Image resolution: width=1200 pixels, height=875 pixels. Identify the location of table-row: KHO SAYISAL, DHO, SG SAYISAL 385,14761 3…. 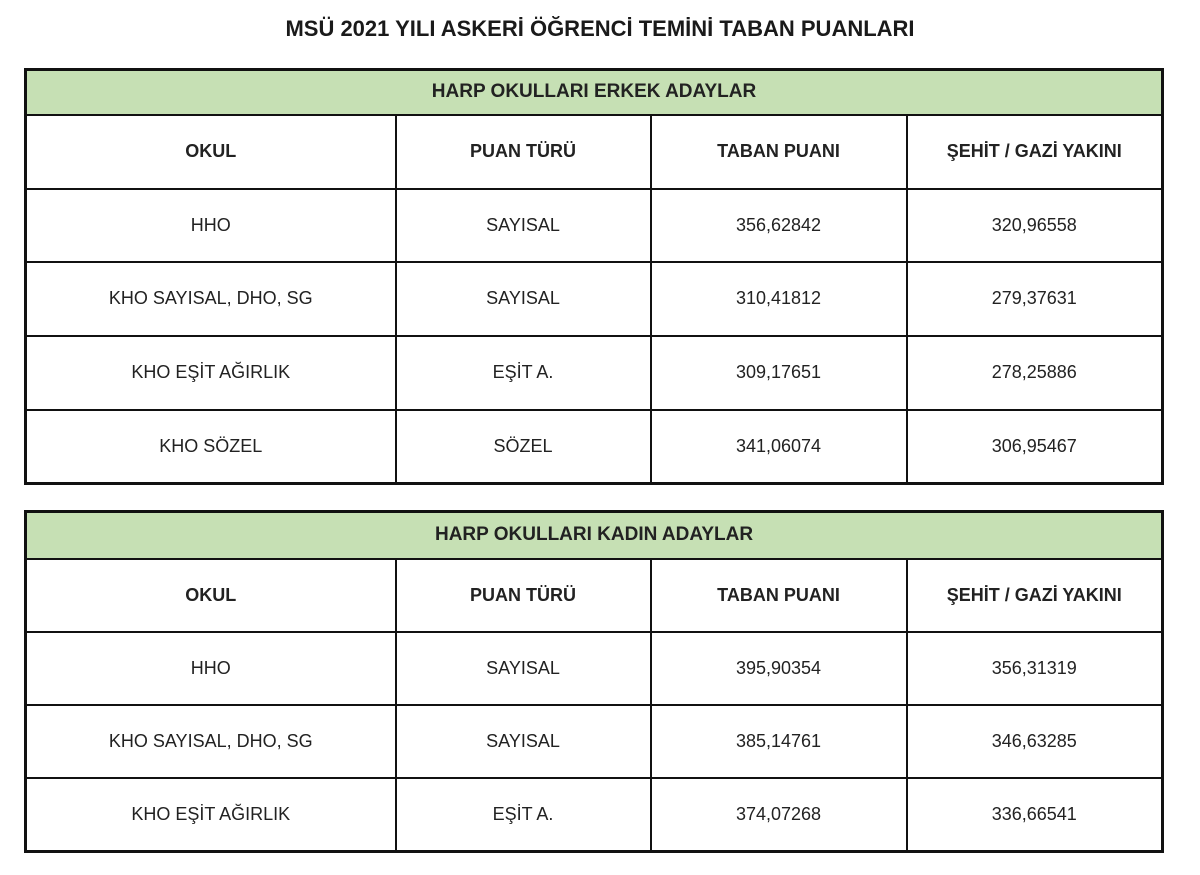
(594, 741).